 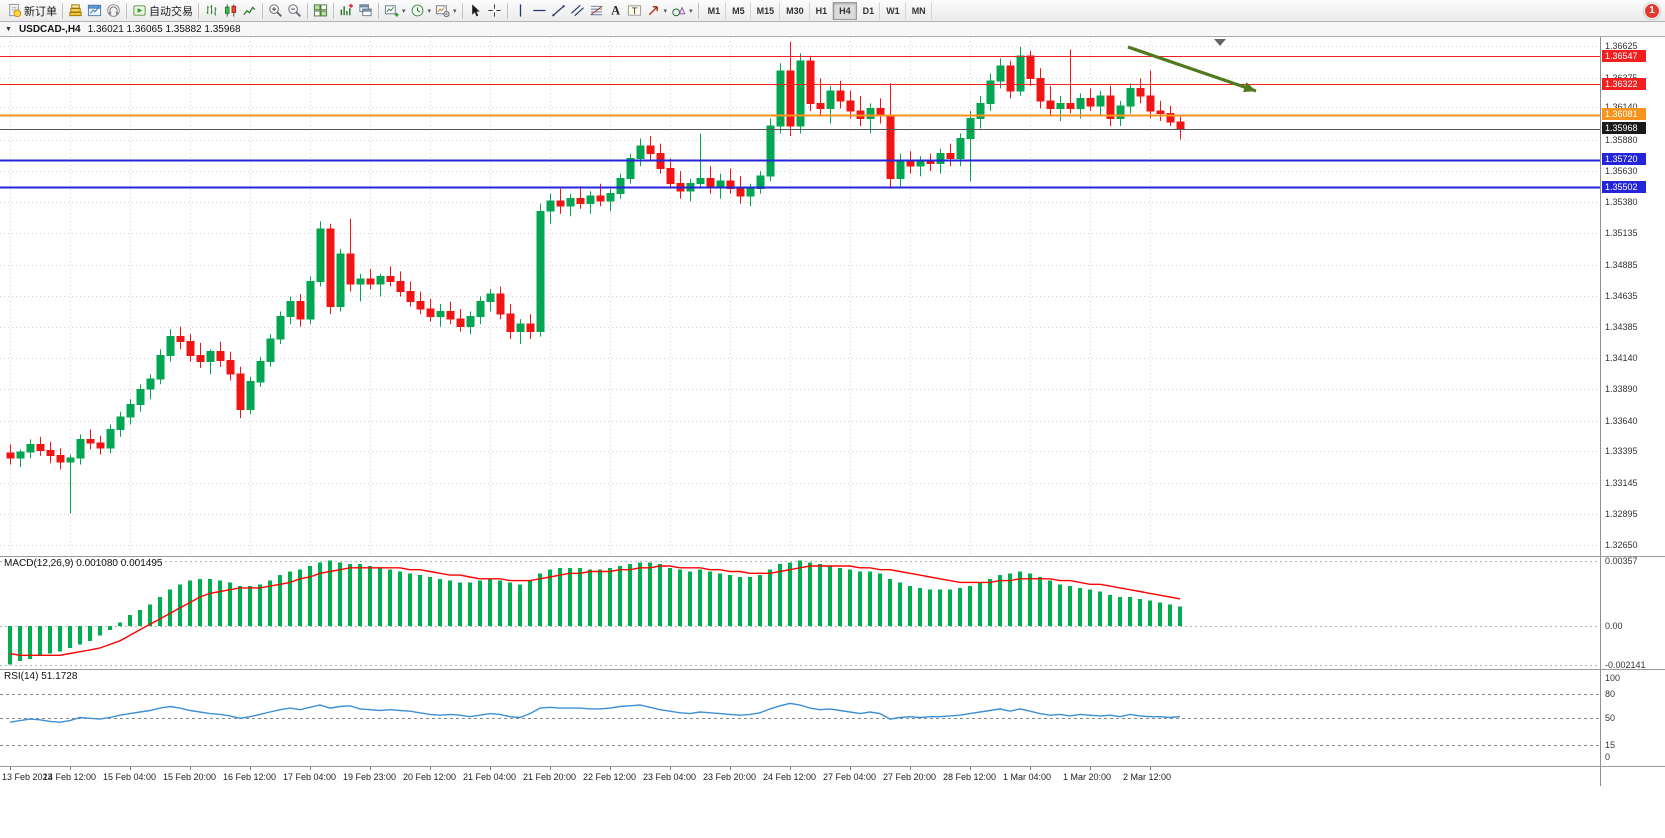 What do you see at coordinates (1027, 777) in the screenshot?
I see `time-axis-label: 1 Mar 04:00` at bounding box center [1027, 777].